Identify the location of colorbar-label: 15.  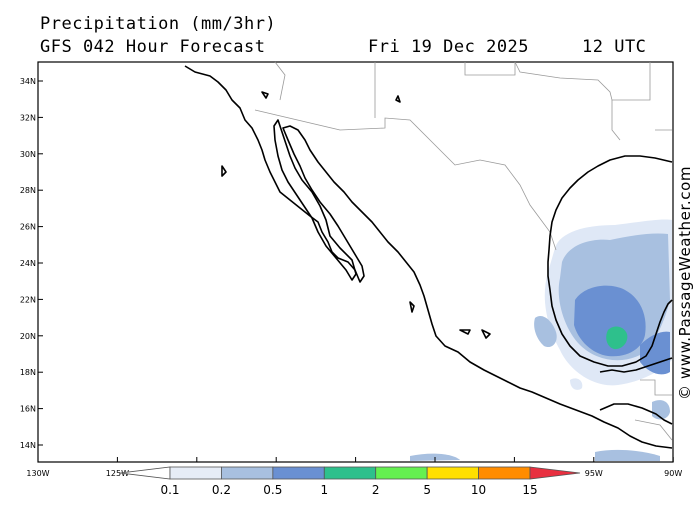
(529, 490).